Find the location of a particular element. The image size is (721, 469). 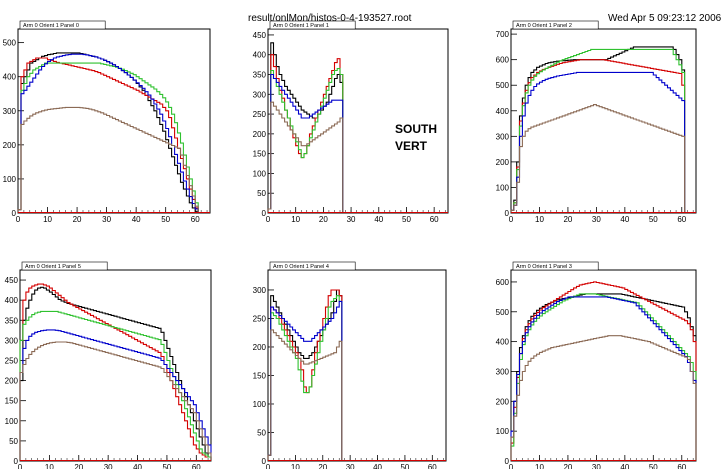

panel-title-text: Arm 0 Orient 1 Panel 3 is located at coordinates (544, 267).